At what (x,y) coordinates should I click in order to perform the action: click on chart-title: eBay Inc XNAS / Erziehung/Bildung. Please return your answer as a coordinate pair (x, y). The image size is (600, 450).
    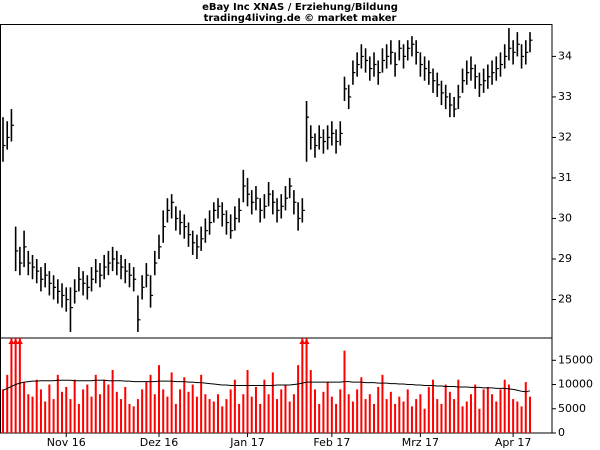
    Looking at the image, I should click on (300, 7).